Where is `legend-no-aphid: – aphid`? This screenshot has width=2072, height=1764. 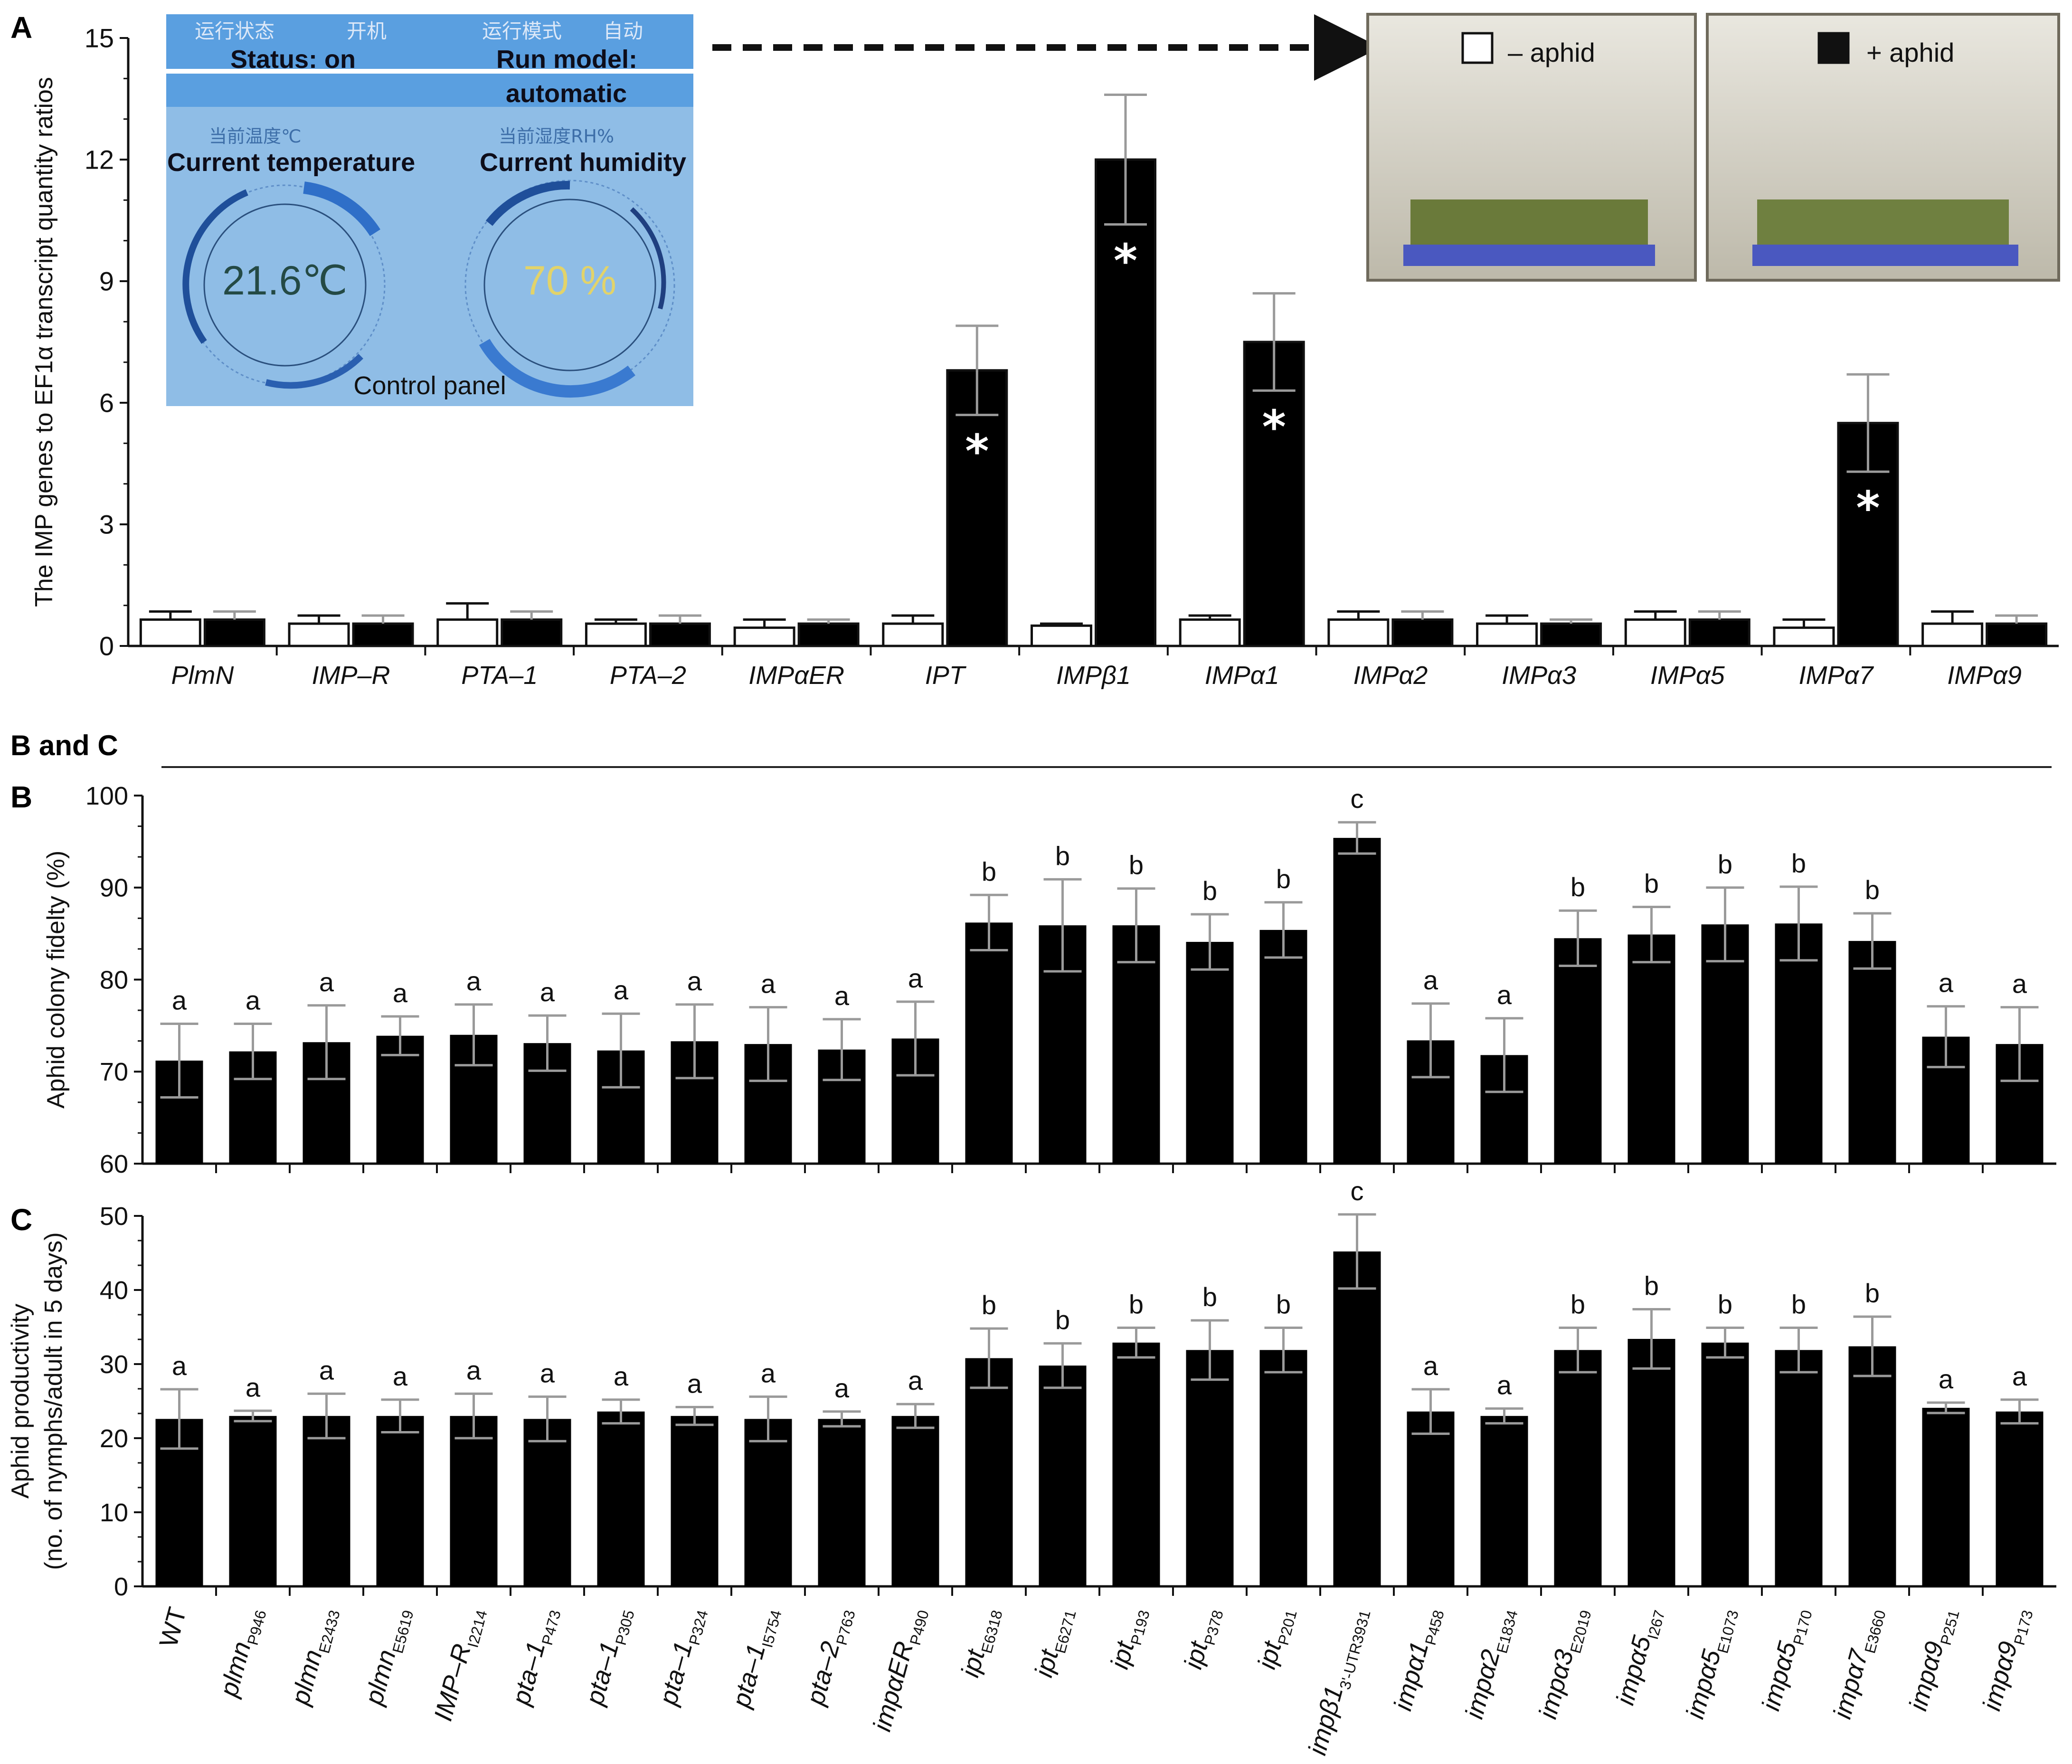 legend-no-aphid: – aphid is located at coordinates (1551, 53).